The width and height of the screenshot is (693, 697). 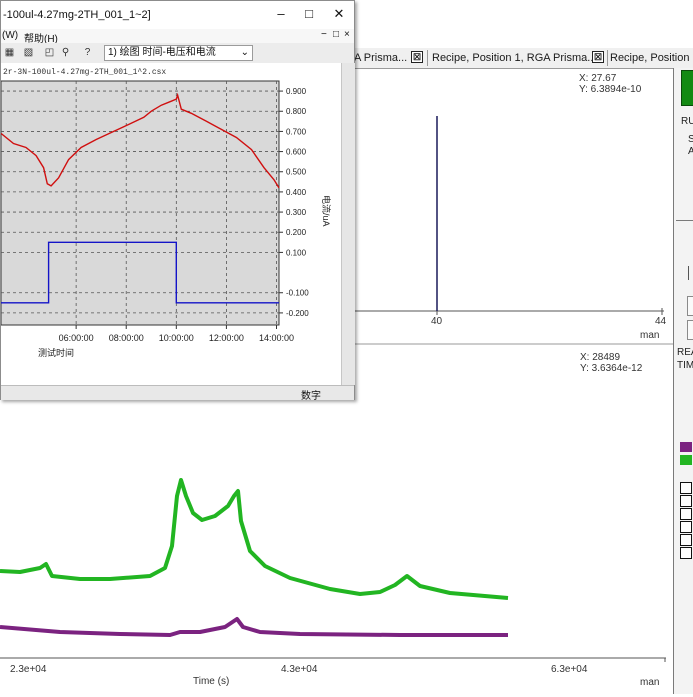 I want to click on y-tick-label: 0.400, so click(x=296, y=192).